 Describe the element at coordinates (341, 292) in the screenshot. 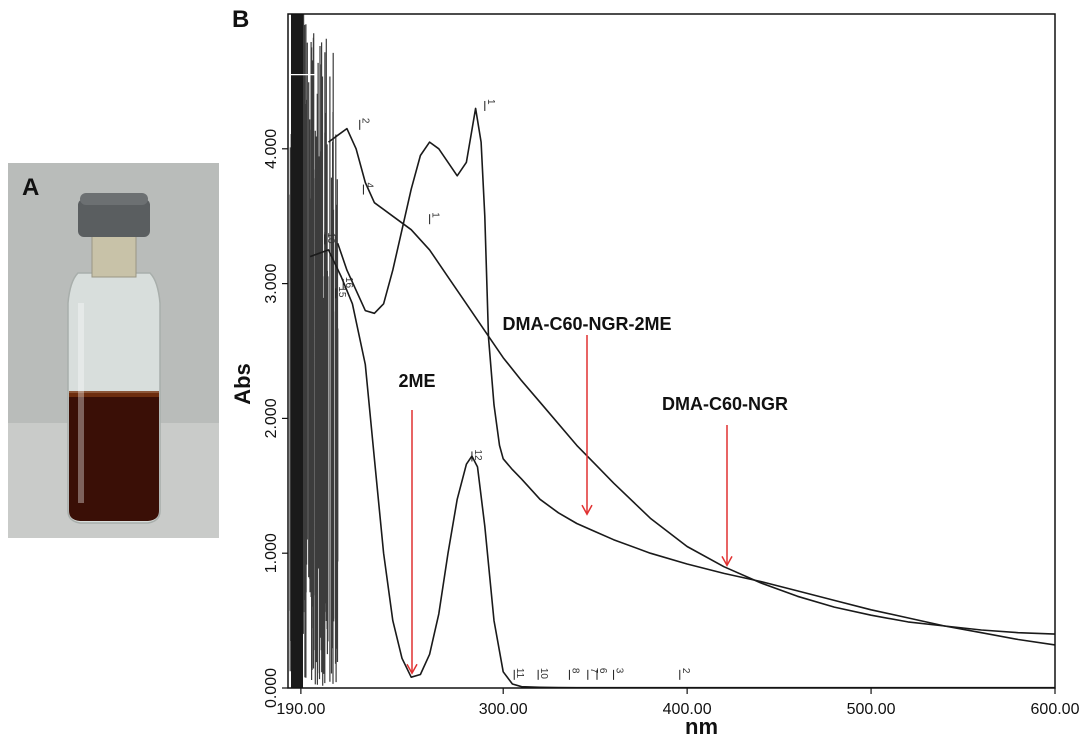

I see `peak-label: 15` at that location.